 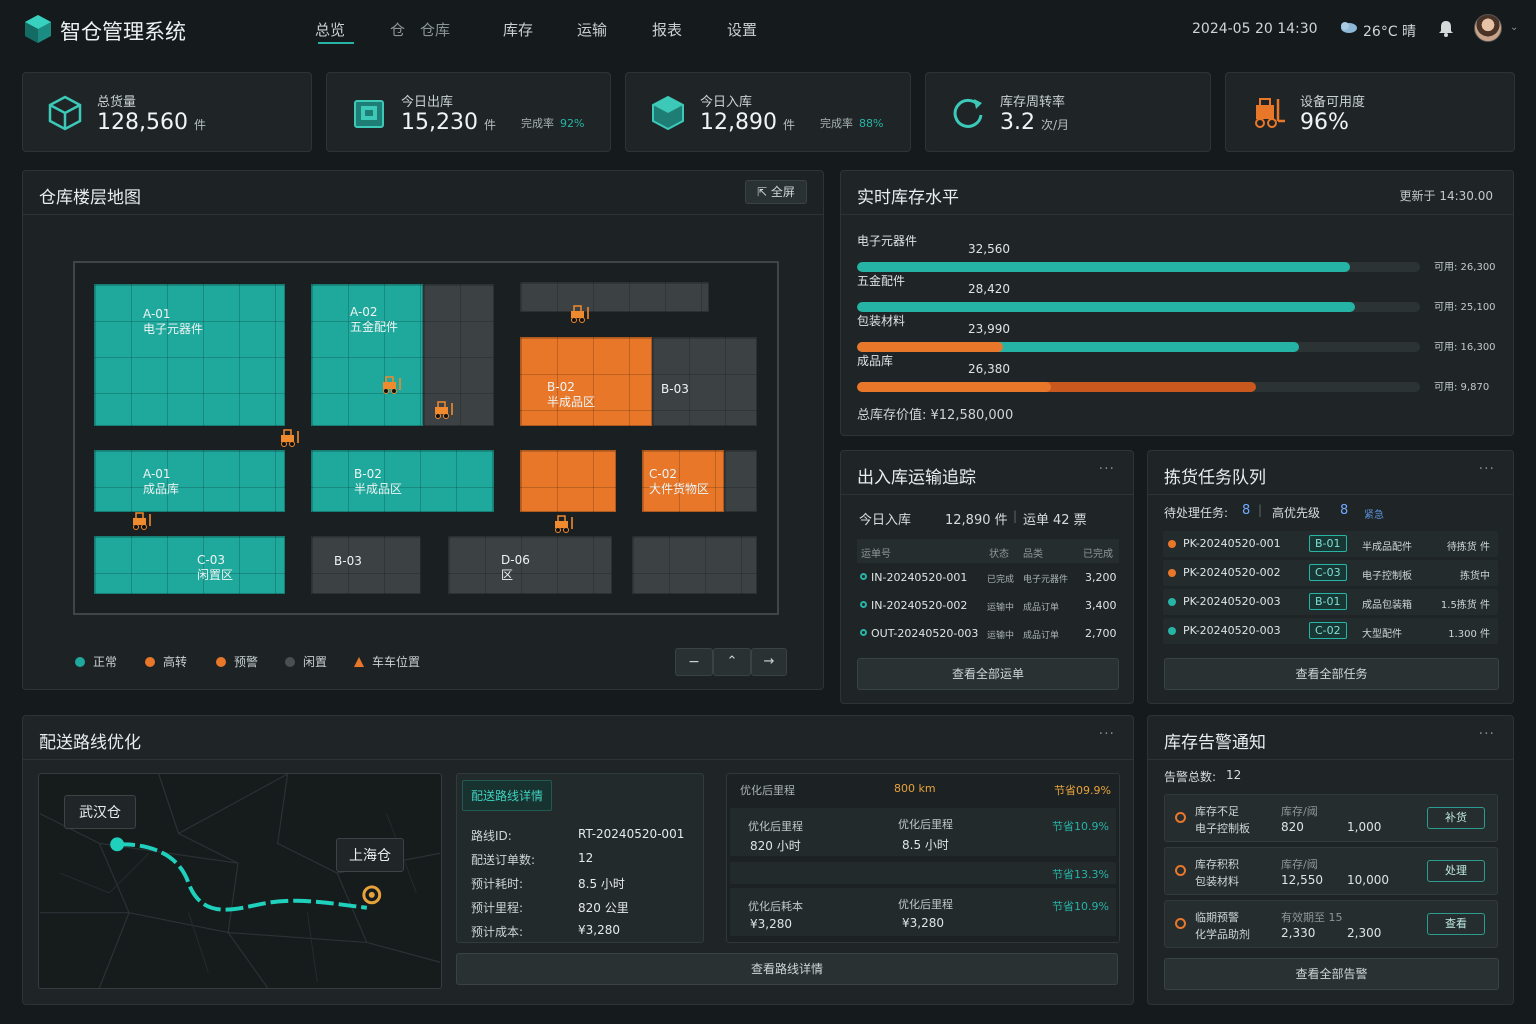 What do you see at coordinates (968, 113) in the screenshot?
I see `refresh-icon` at bounding box center [968, 113].